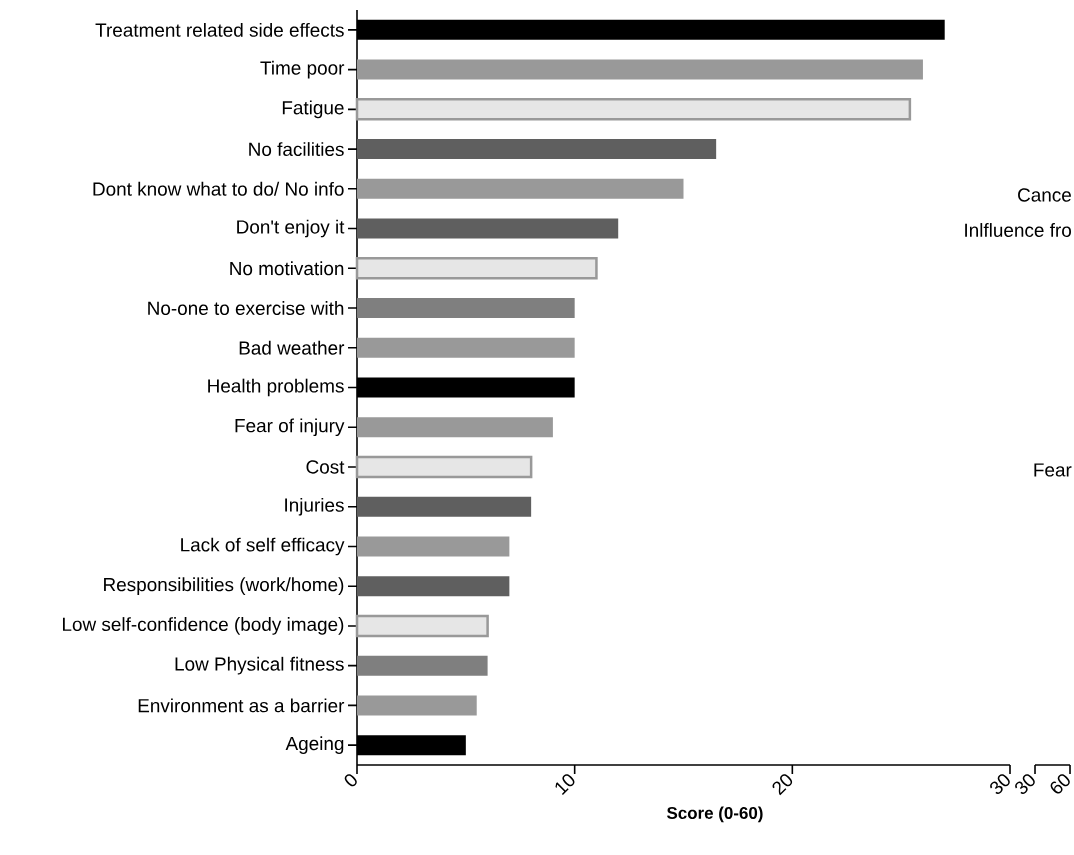 This screenshot has height=855, width=1074. I want to click on y-tick-label: No facilities, so click(296, 149).